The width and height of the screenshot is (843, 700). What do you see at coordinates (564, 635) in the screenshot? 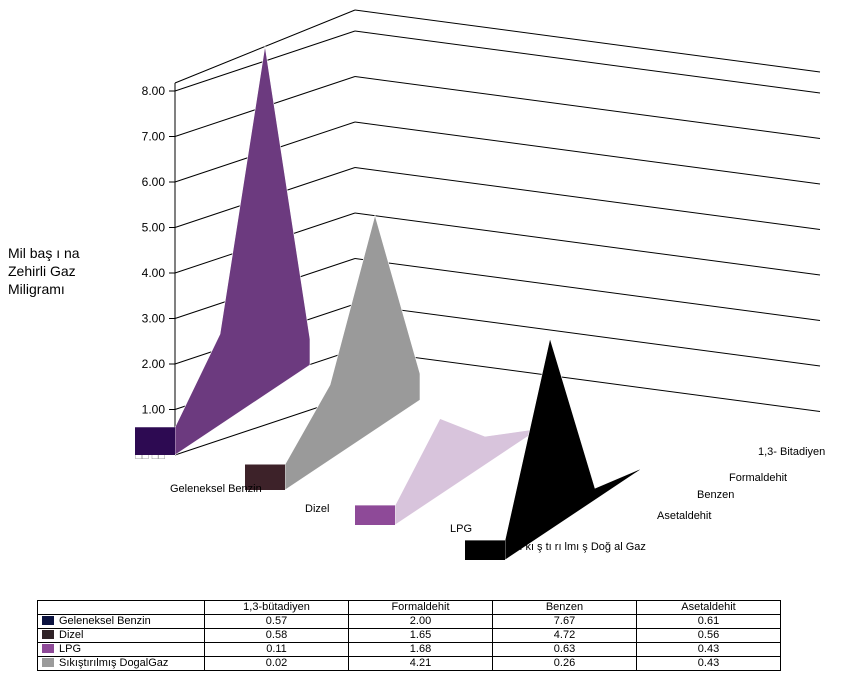
I see `table-cell: 4.72` at bounding box center [564, 635].